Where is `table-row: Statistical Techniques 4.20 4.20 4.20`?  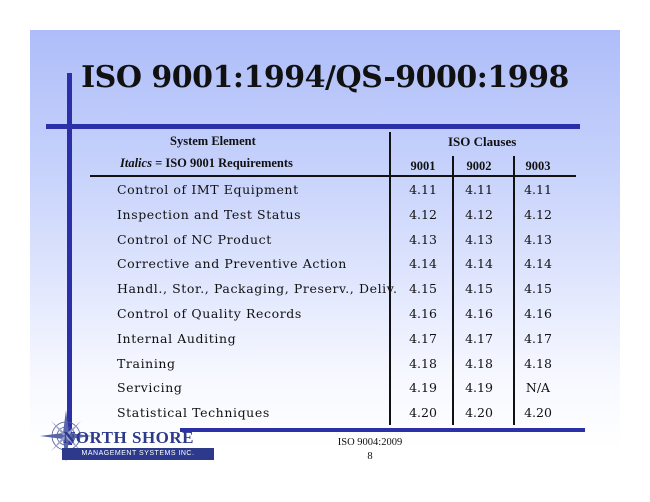 table-row: Statistical Techniques 4.20 4.20 4.20 is located at coordinates (325, 413).